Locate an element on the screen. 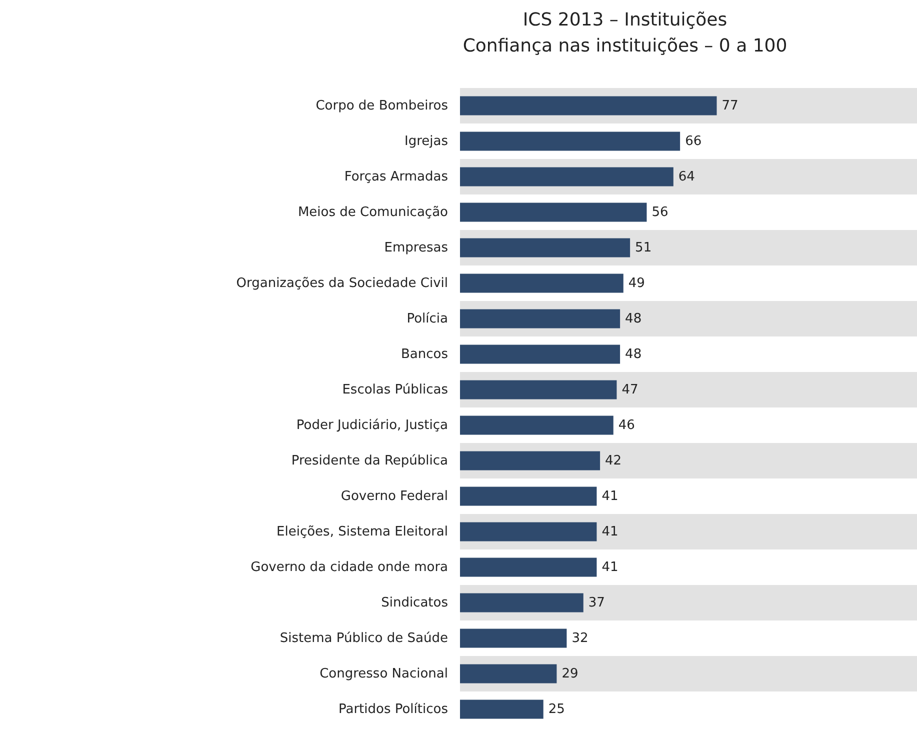  data-label: 46 is located at coordinates (626, 425).